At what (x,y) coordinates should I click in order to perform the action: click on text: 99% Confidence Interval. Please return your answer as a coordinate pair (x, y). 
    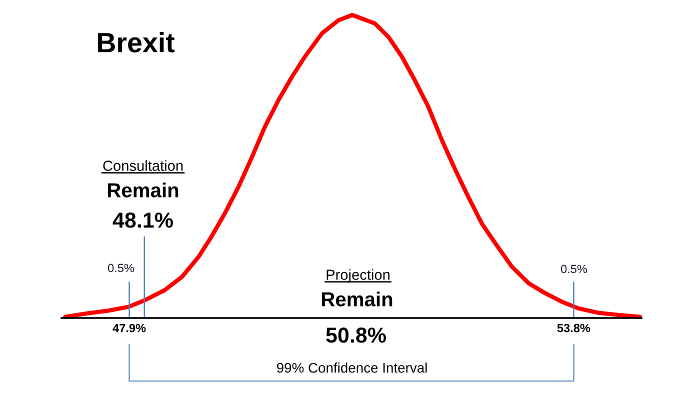
    Looking at the image, I should click on (351, 367).